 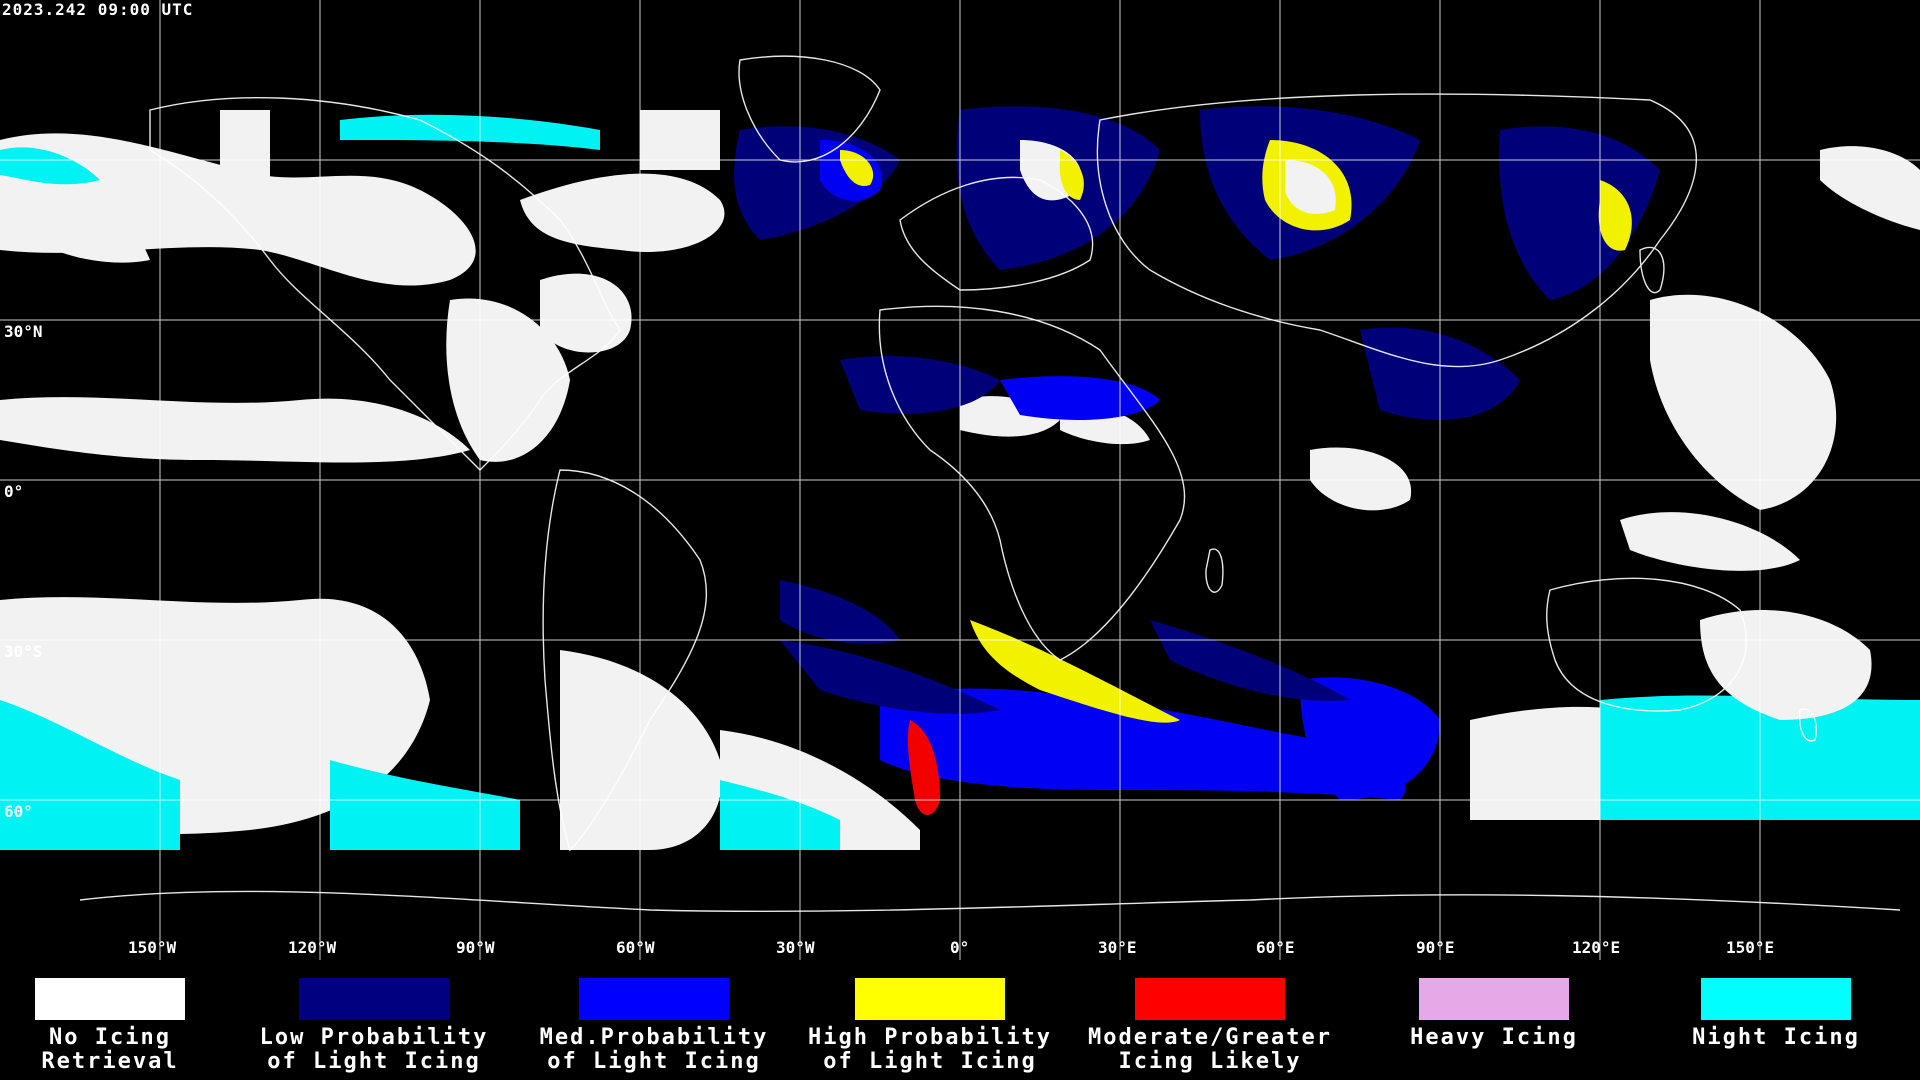 I want to click on lon-label-90e: 90°E, so click(x=1435, y=947).